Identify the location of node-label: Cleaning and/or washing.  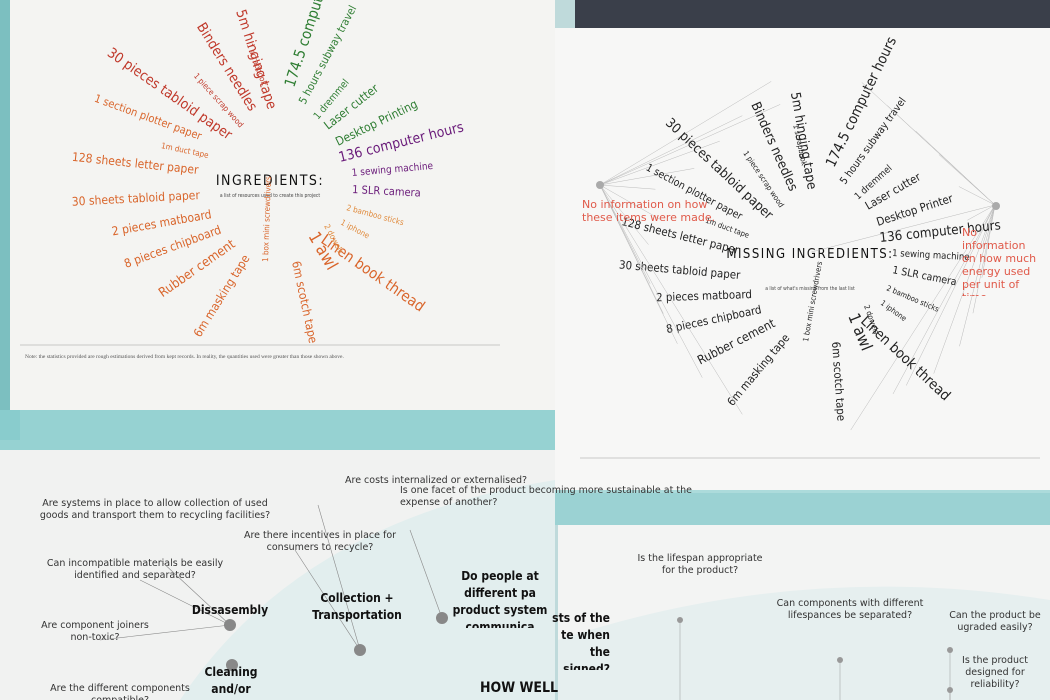
(231, 682).